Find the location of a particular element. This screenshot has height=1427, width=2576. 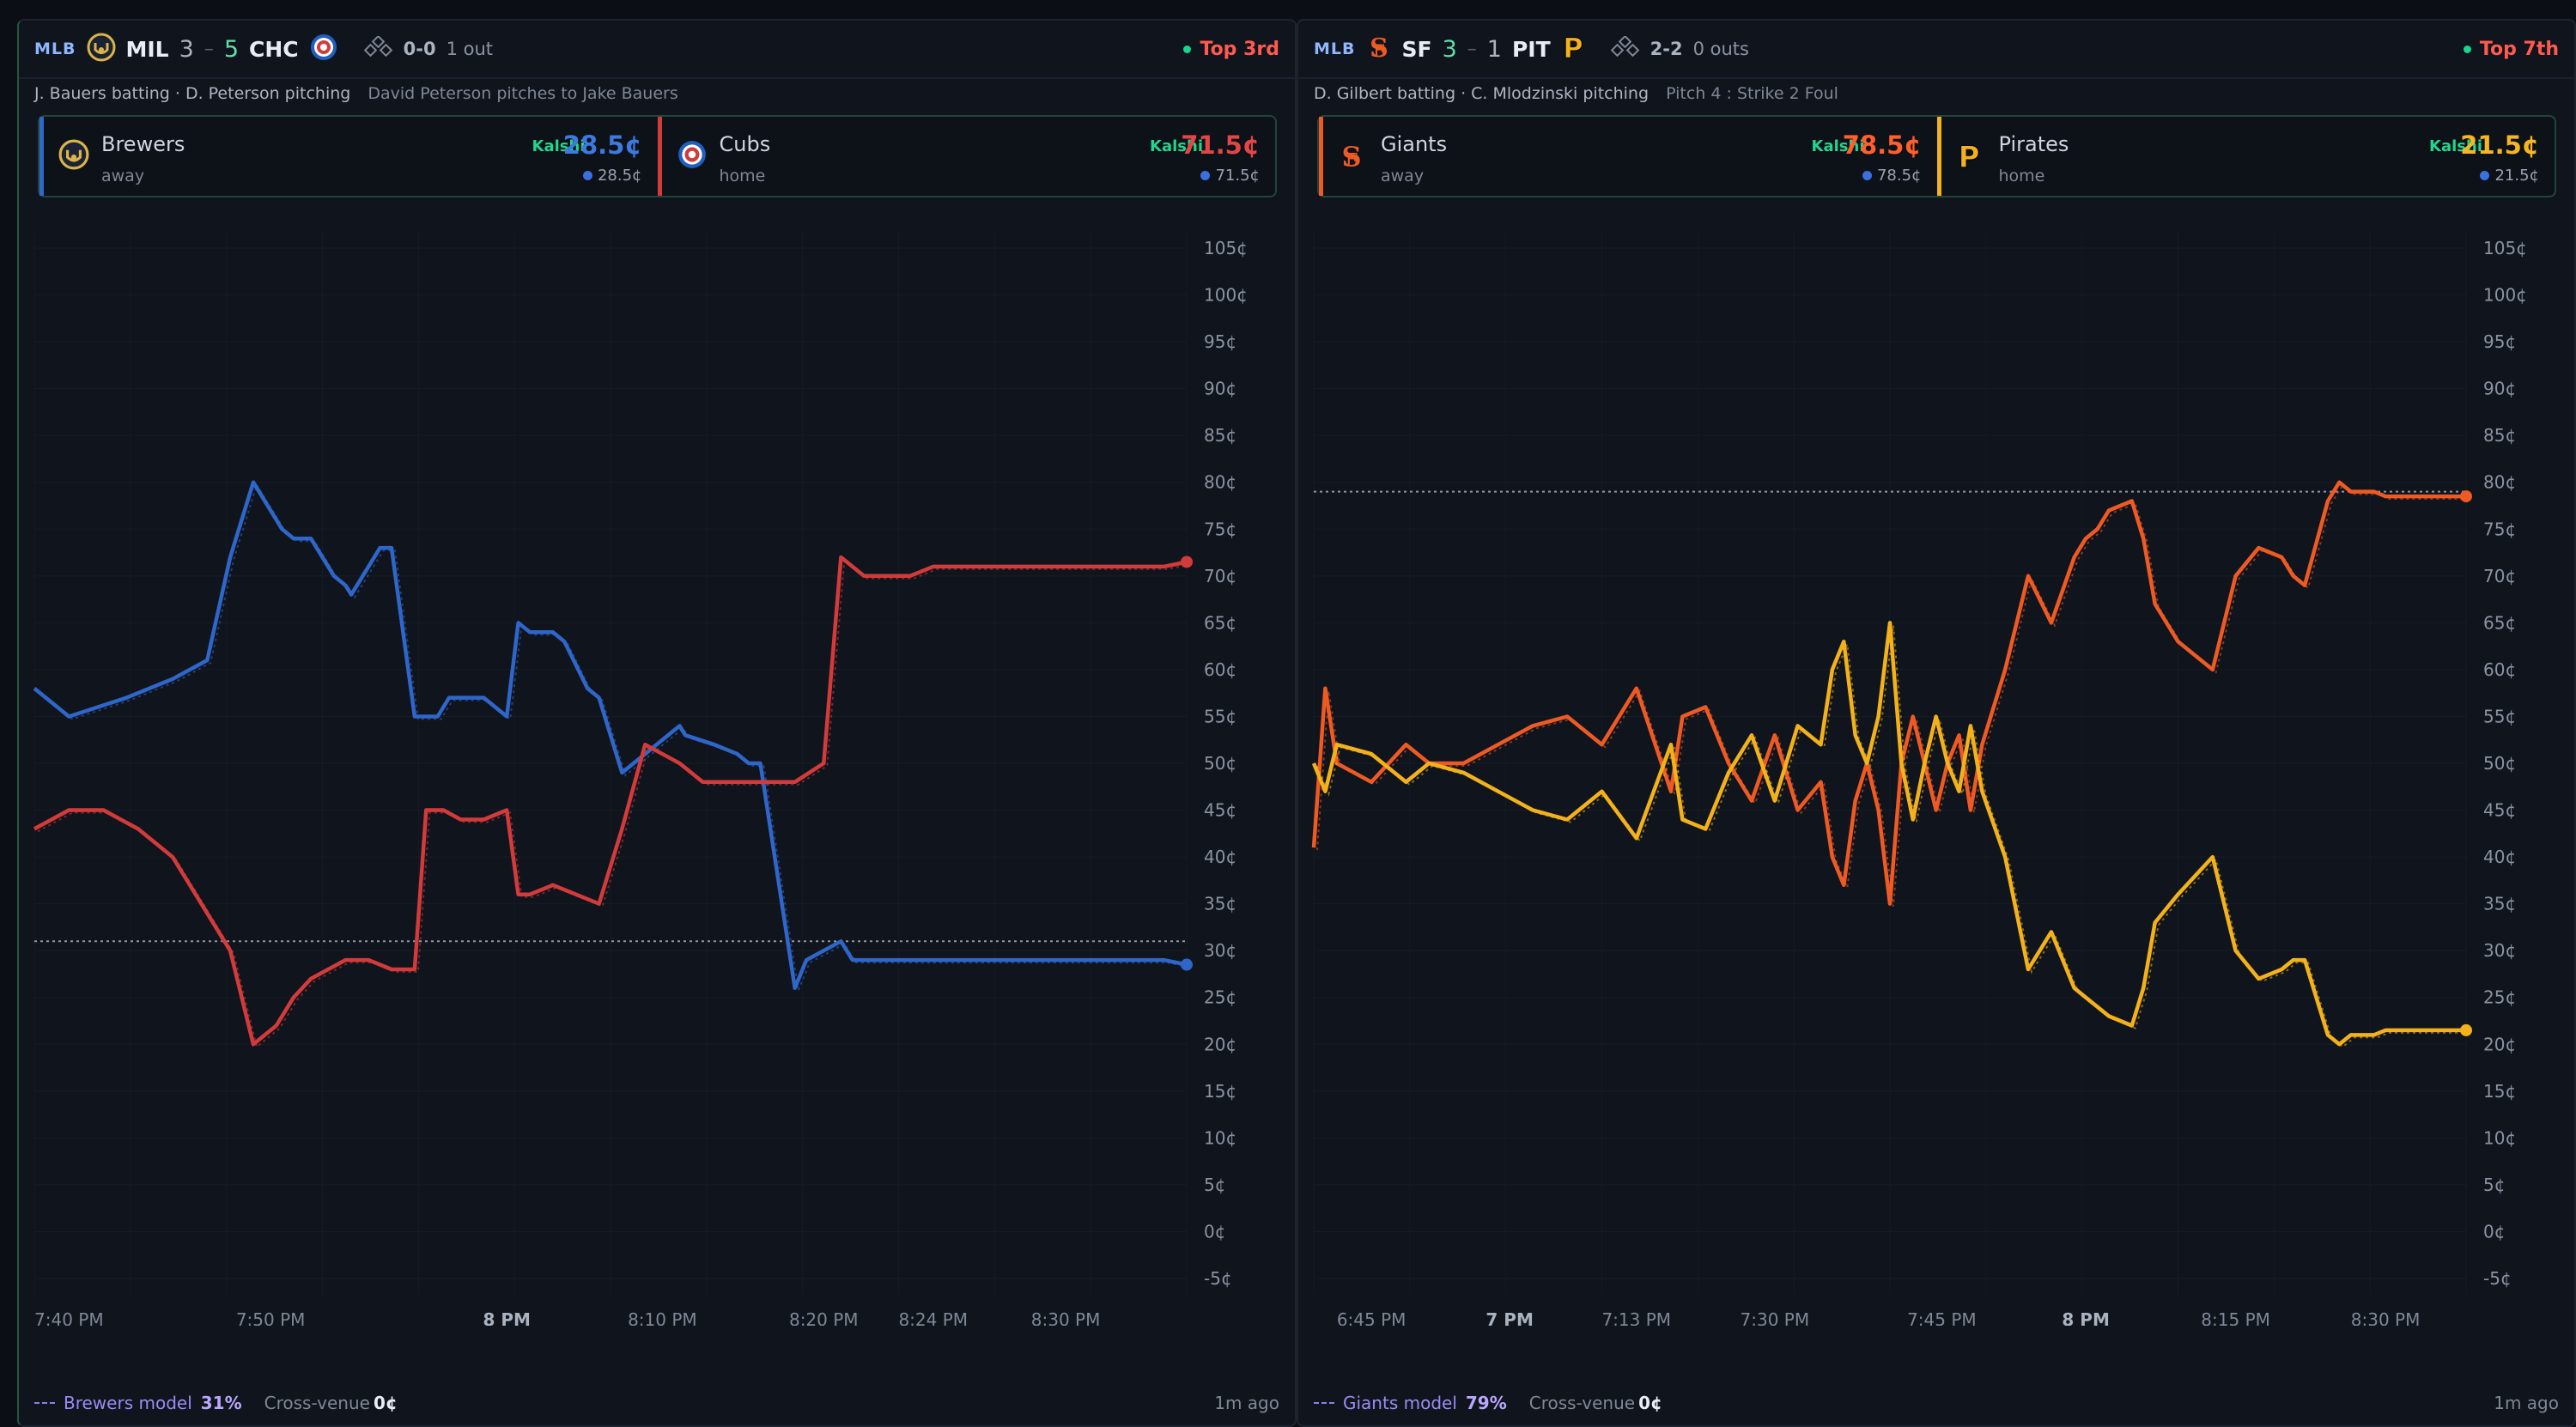

series-endpoint-cubs is located at coordinates (1187, 562).